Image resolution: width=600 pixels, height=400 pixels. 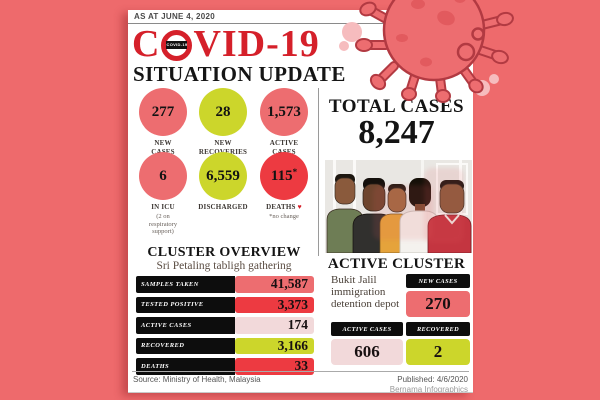 I want to click on stat-circle: 1,573, so click(x=284, y=112).